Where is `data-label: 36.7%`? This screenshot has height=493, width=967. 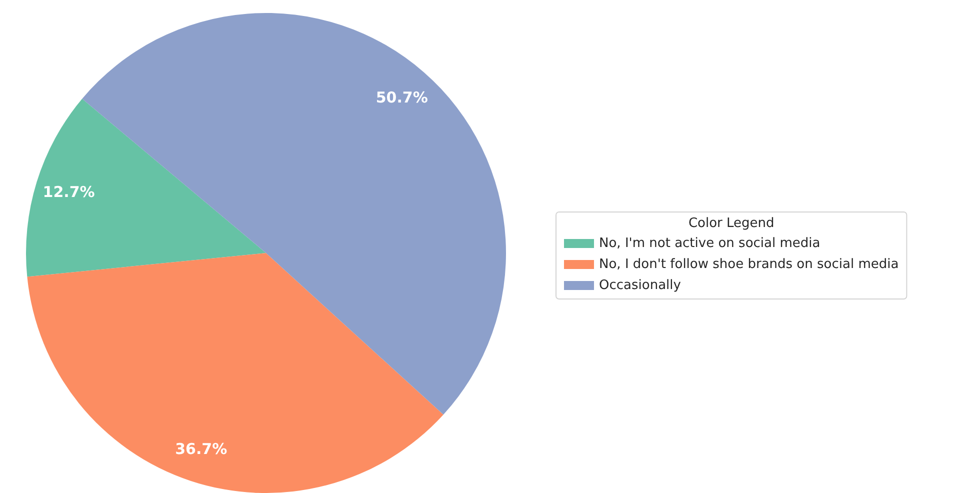
data-label: 36.7% is located at coordinates (201, 449).